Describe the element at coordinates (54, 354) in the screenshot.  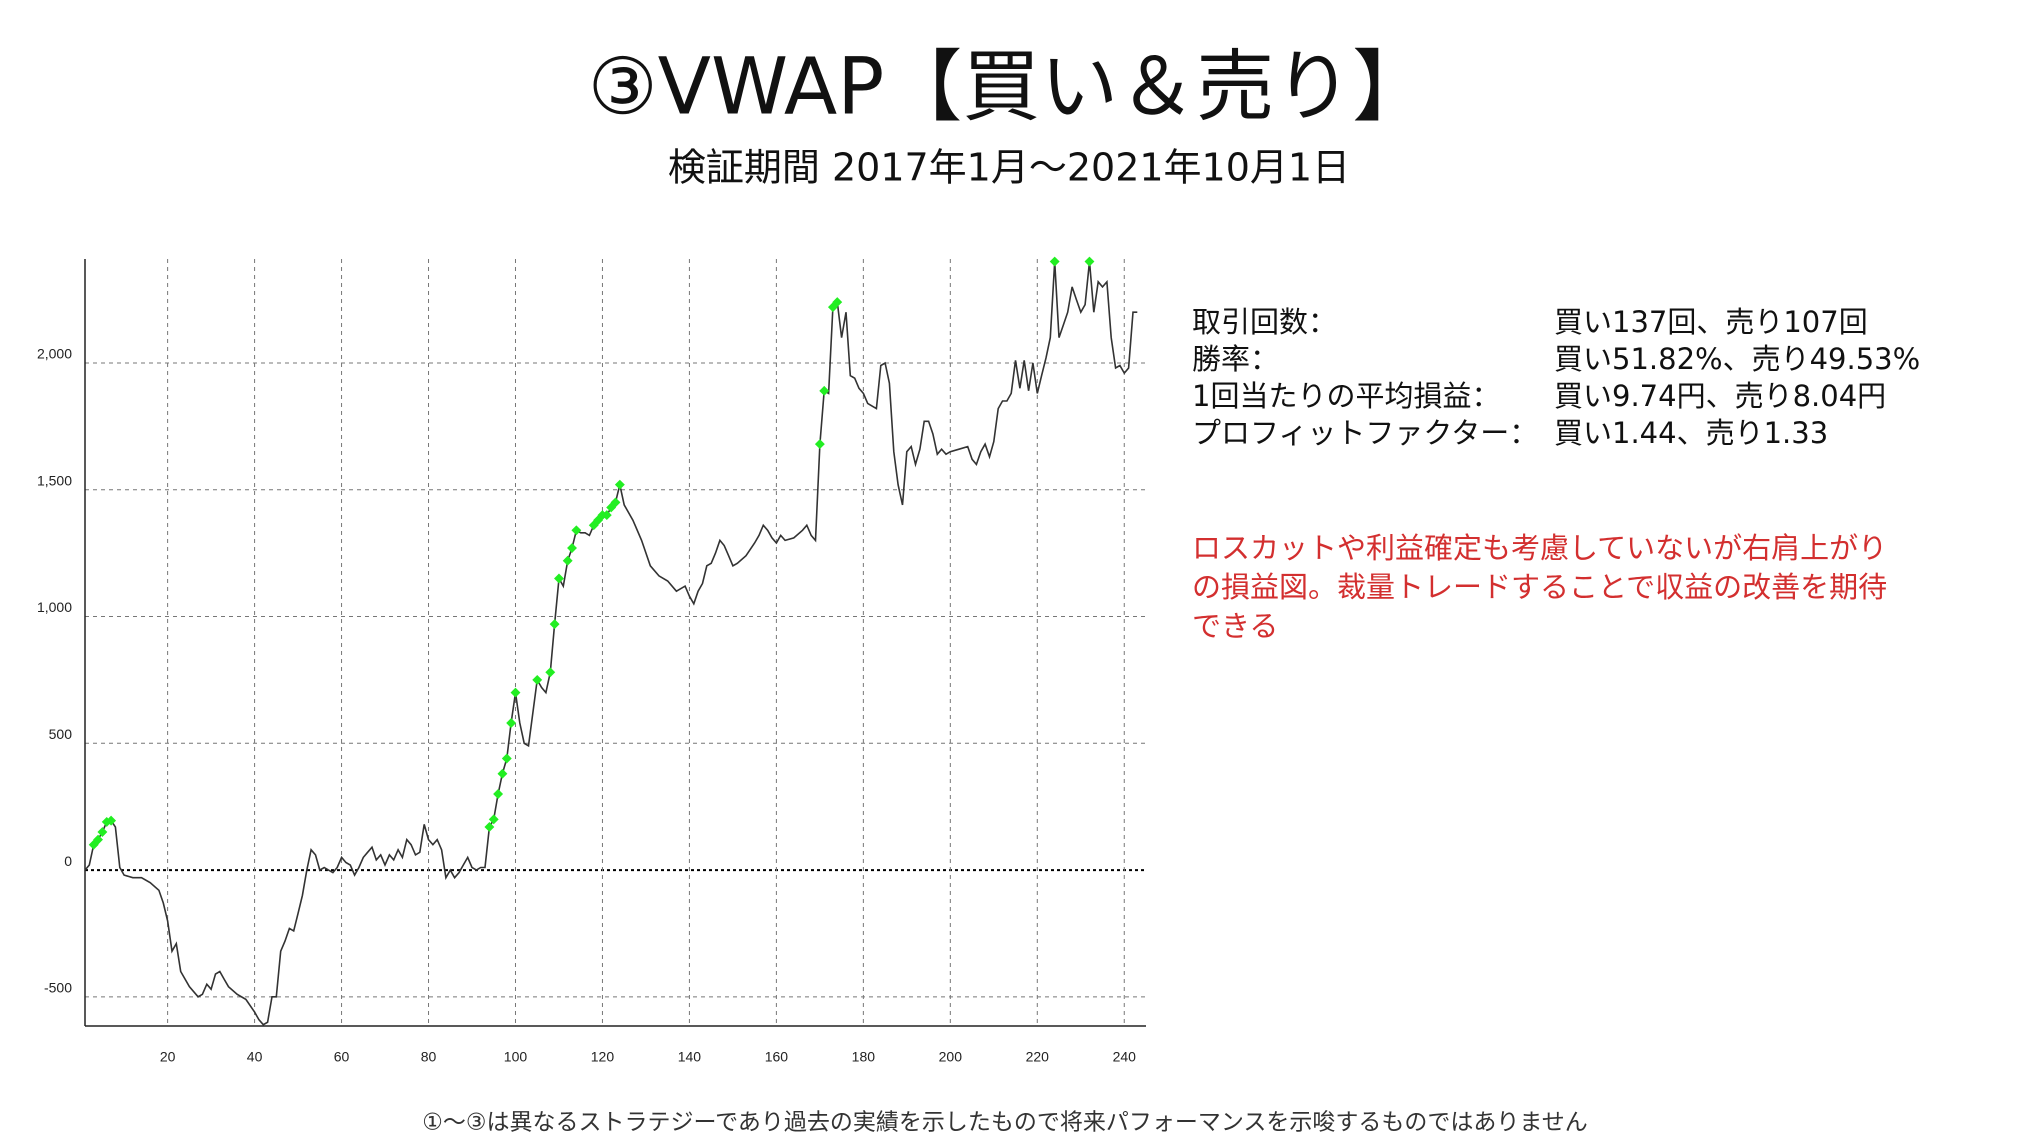
I see `y-tick-label: 2,000` at that location.